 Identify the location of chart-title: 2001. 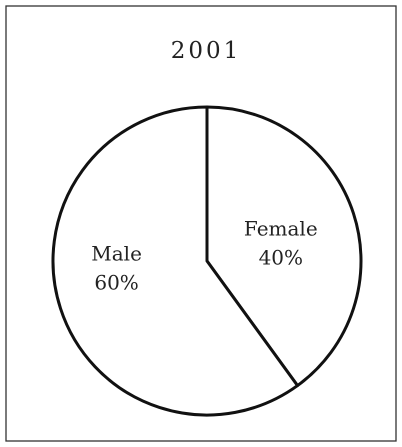
(206, 51).